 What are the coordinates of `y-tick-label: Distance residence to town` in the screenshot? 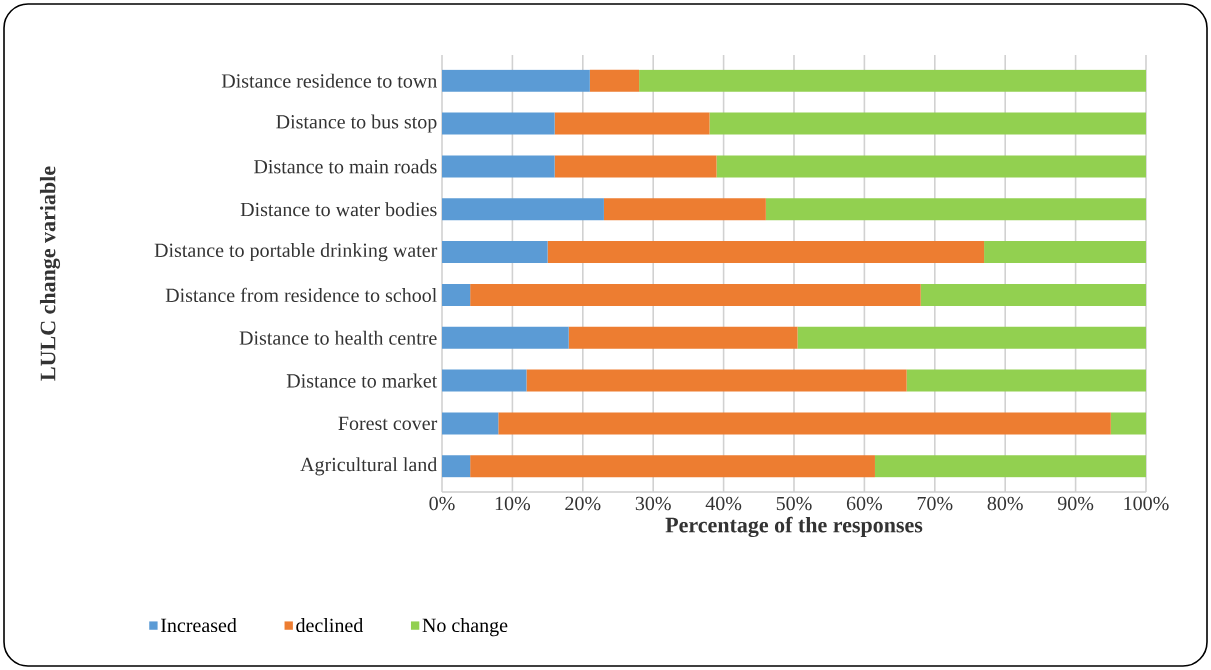 It's located at (329, 80).